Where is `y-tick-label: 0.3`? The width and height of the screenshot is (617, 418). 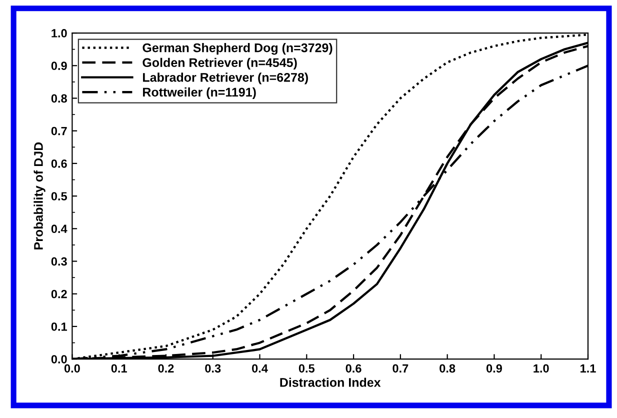
y-tick-label: 0.3 is located at coordinates (59, 261).